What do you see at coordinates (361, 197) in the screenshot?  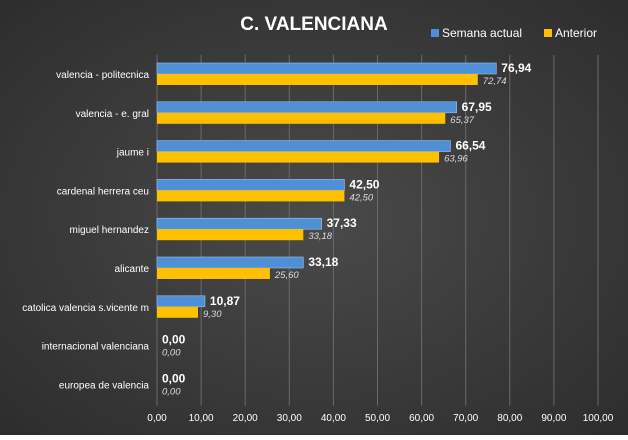 I see `data-label-anterior: 42,50` at bounding box center [361, 197].